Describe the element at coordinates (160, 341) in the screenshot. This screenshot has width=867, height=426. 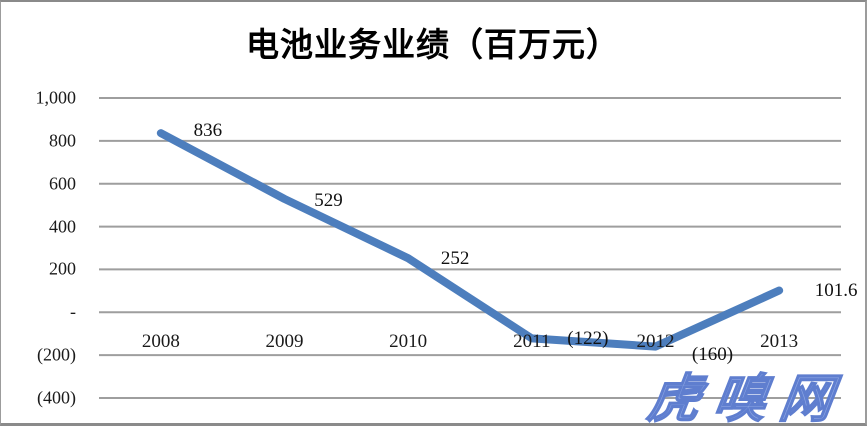
I see `x-axis-label: 2008` at that location.